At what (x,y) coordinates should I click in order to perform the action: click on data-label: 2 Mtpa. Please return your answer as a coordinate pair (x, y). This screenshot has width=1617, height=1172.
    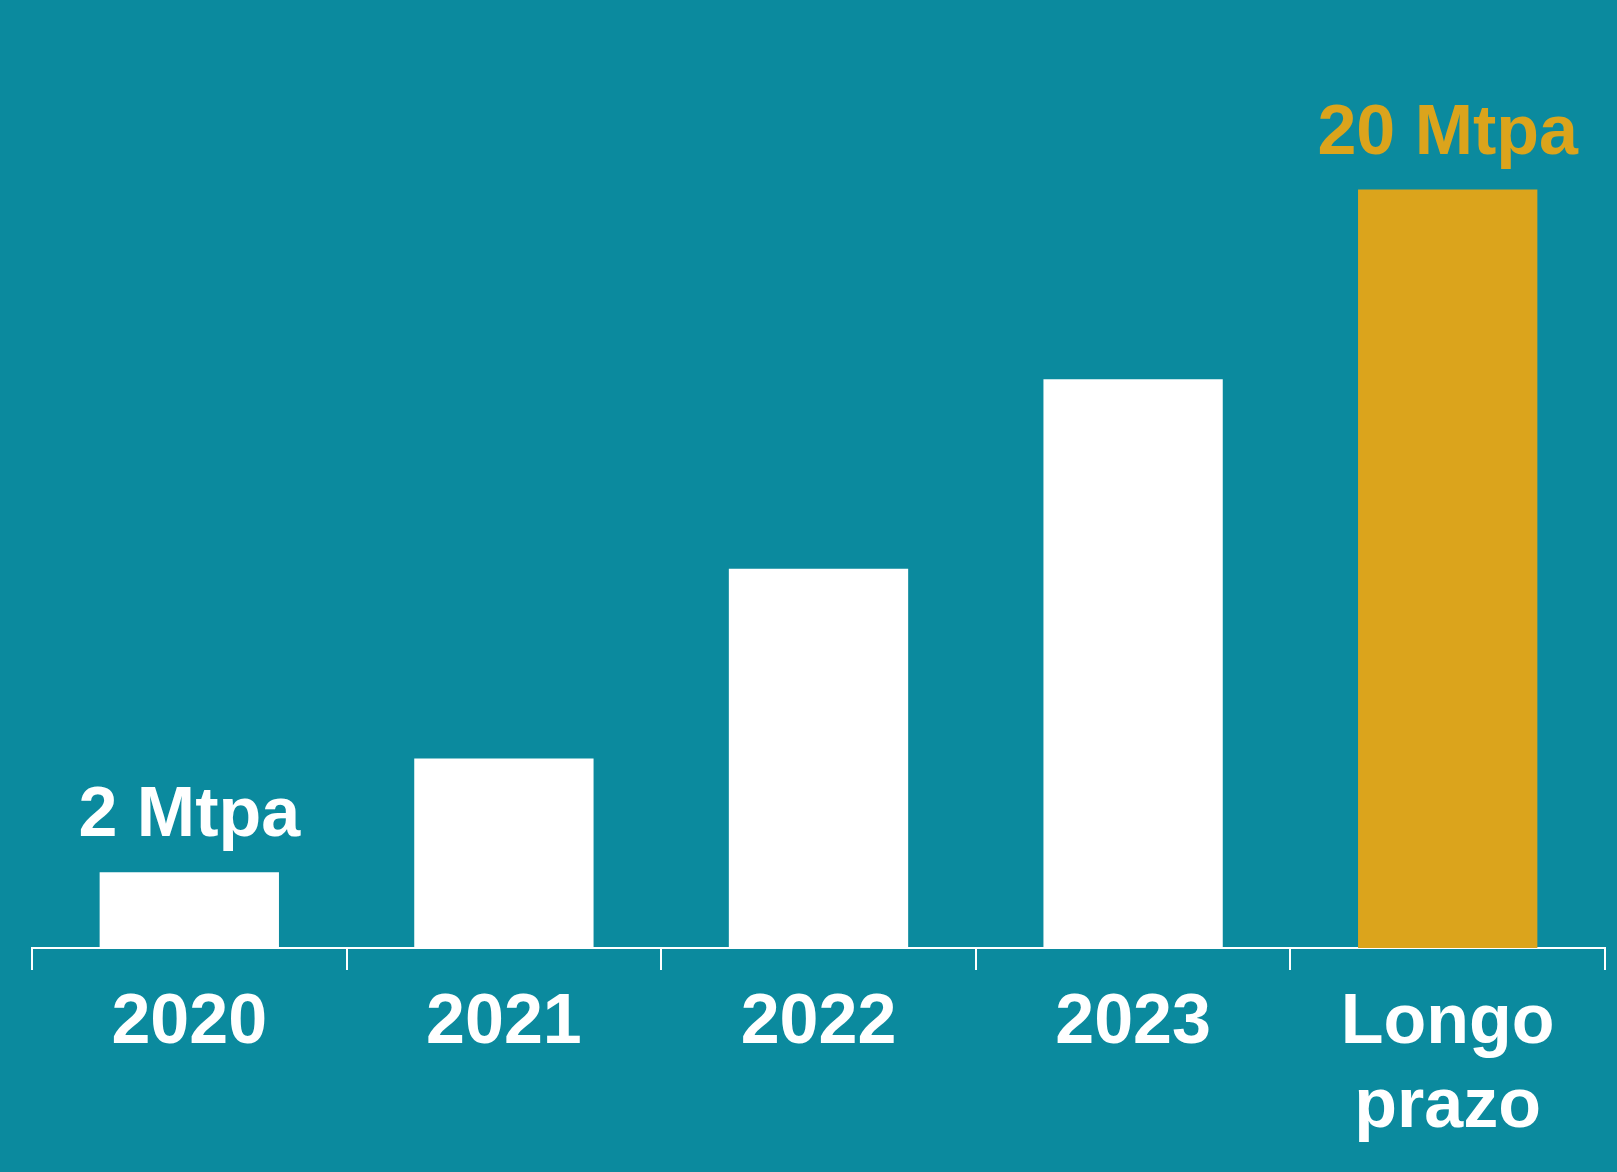
    Looking at the image, I should click on (190, 812).